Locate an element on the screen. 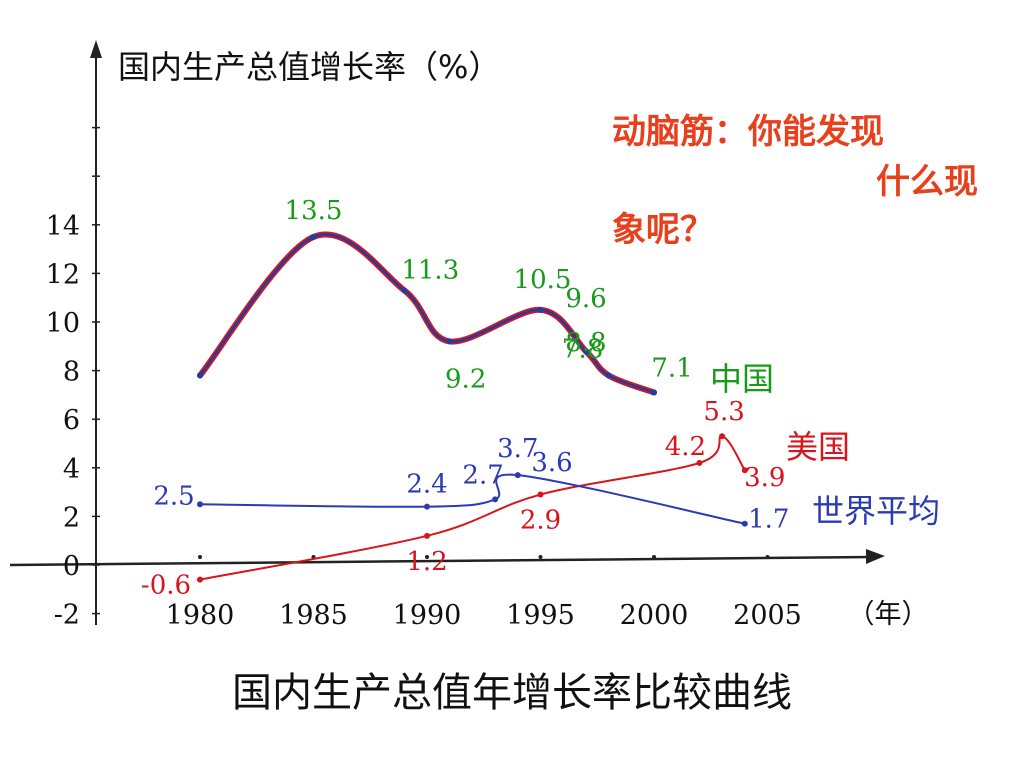 The width and height of the screenshot is (1024, 768). x-tick-label: 1985 is located at coordinates (313, 615).